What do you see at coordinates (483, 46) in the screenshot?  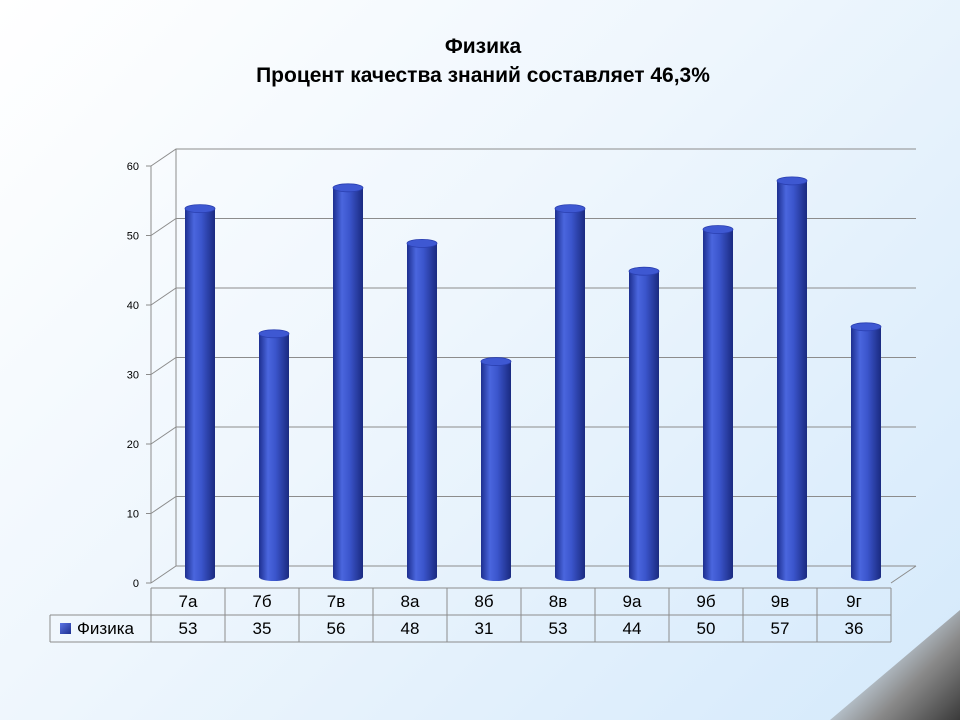 I see `chart-title: Физика` at bounding box center [483, 46].